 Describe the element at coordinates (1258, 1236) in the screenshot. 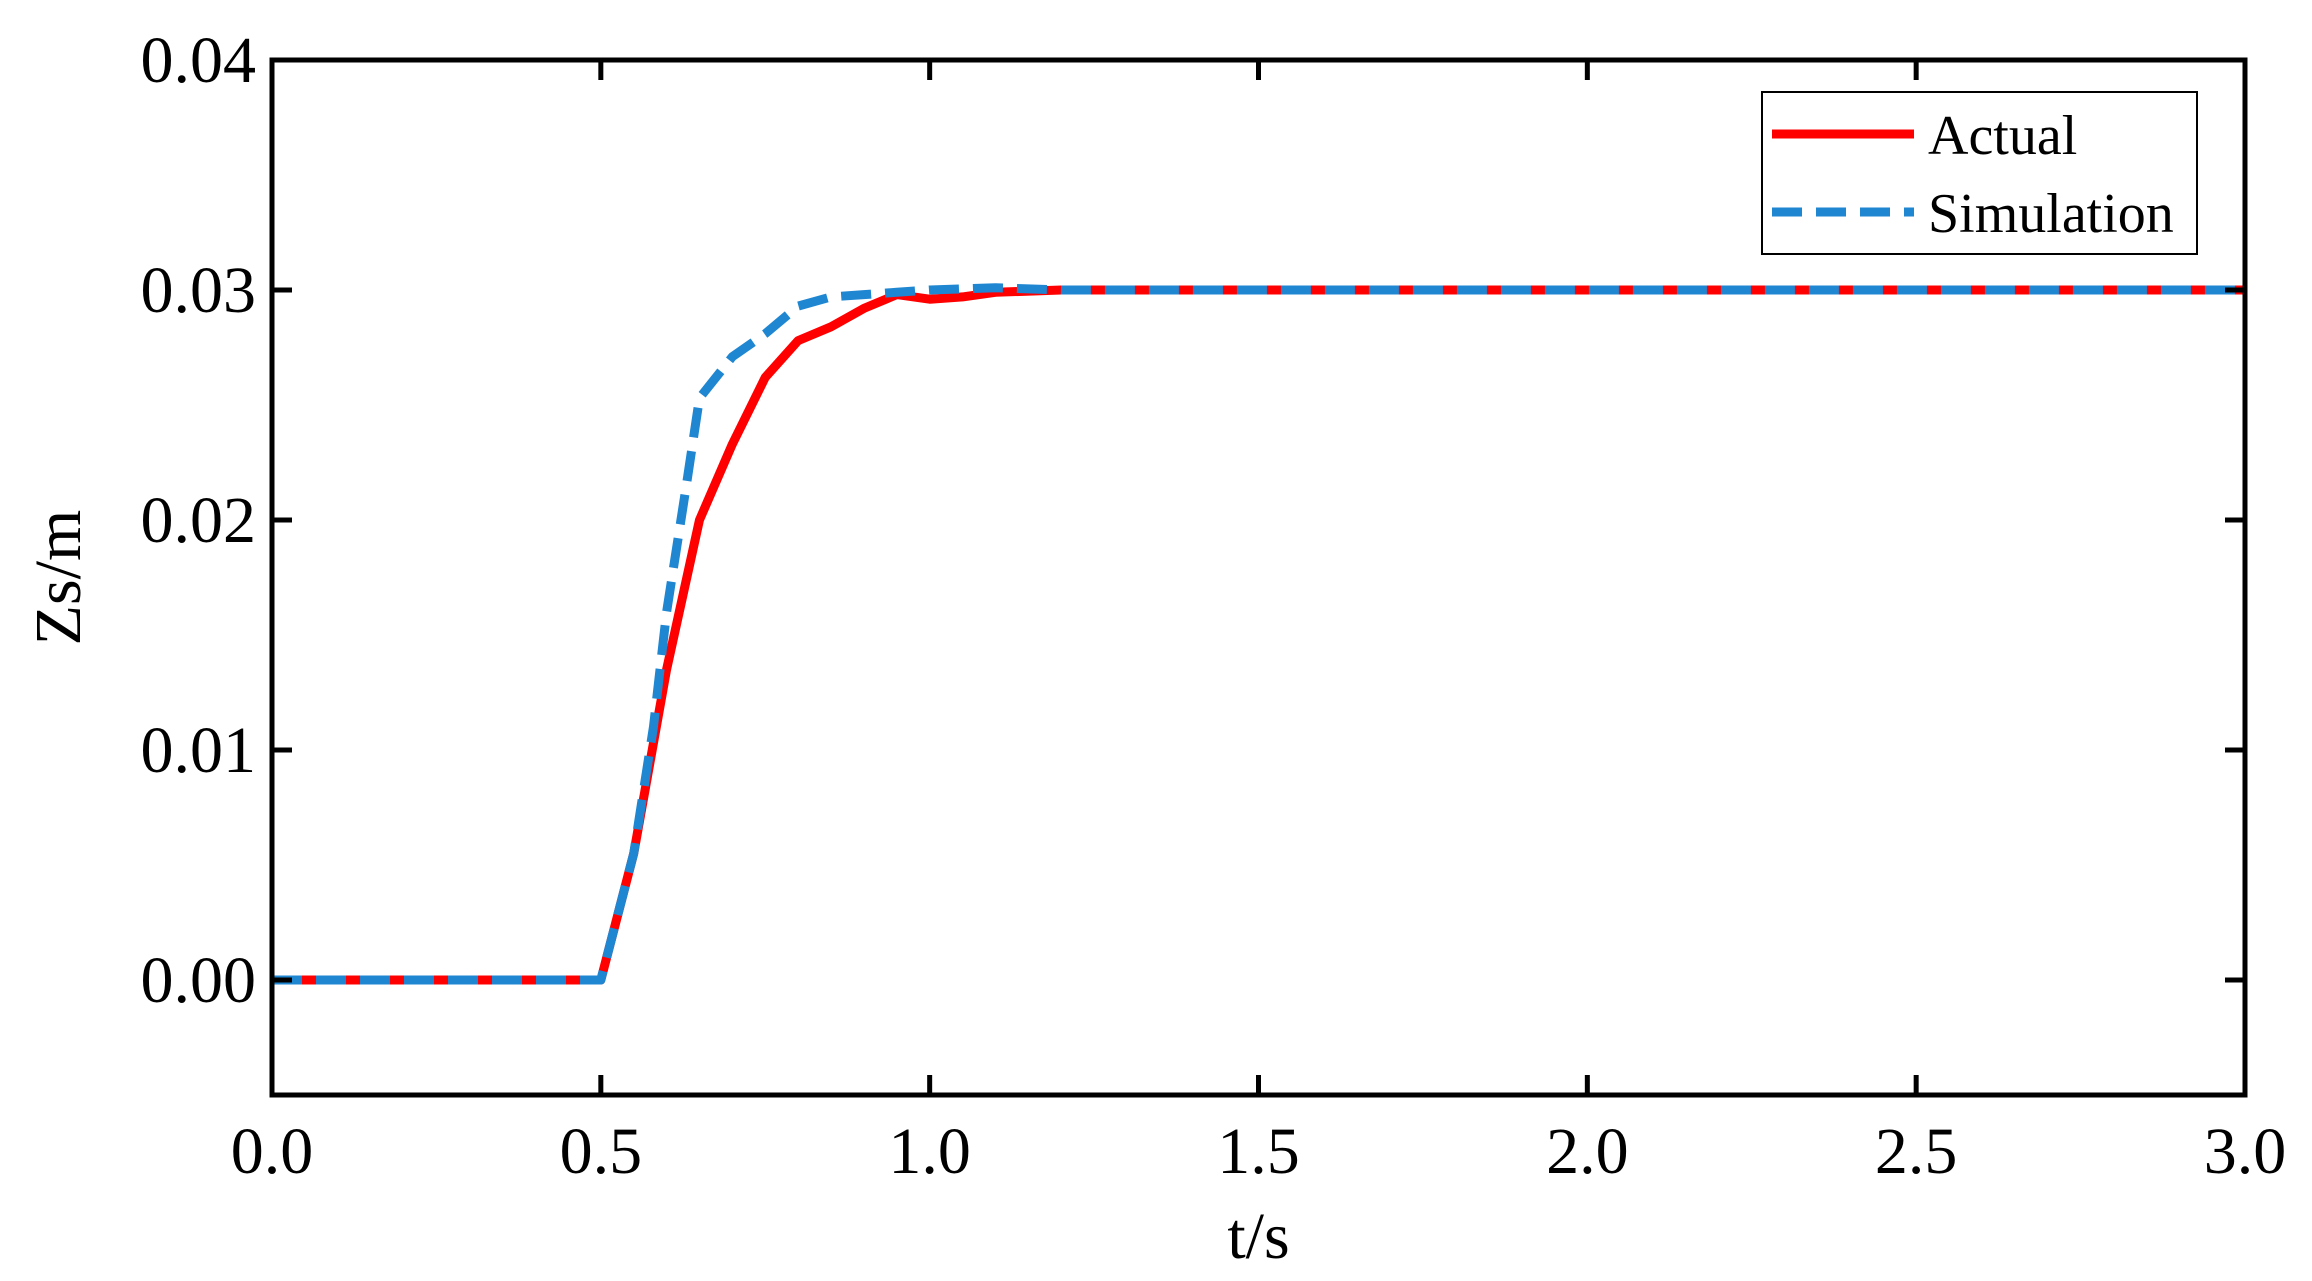

I see `x-axis-title: t/s` at that location.